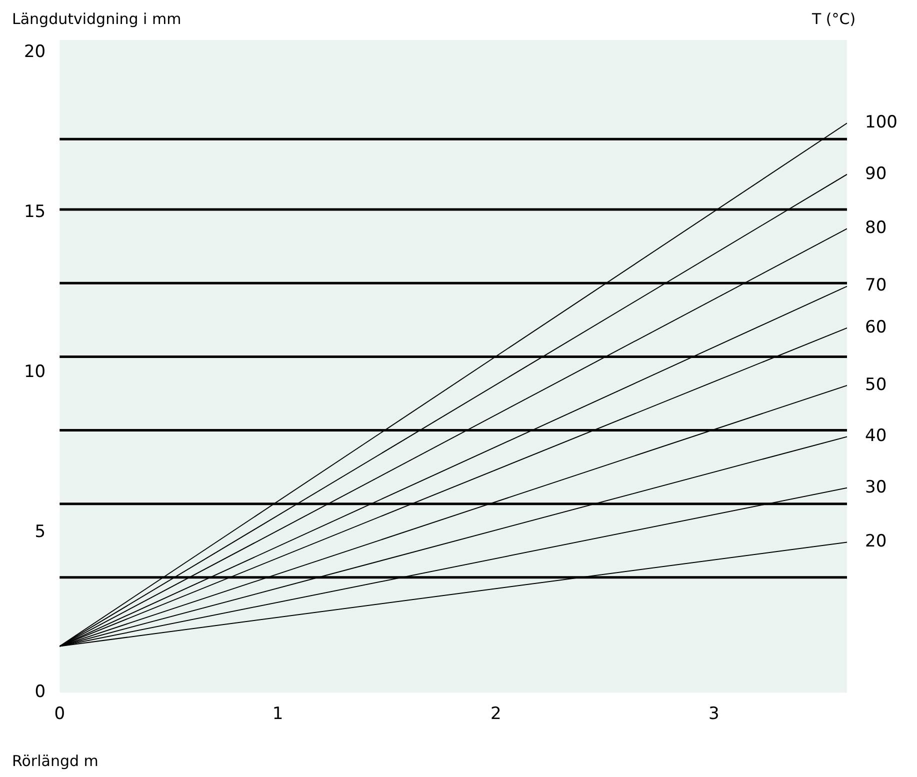  Describe the element at coordinates (496, 714) in the screenshot. I see `x-tick-label: 2` at that location.